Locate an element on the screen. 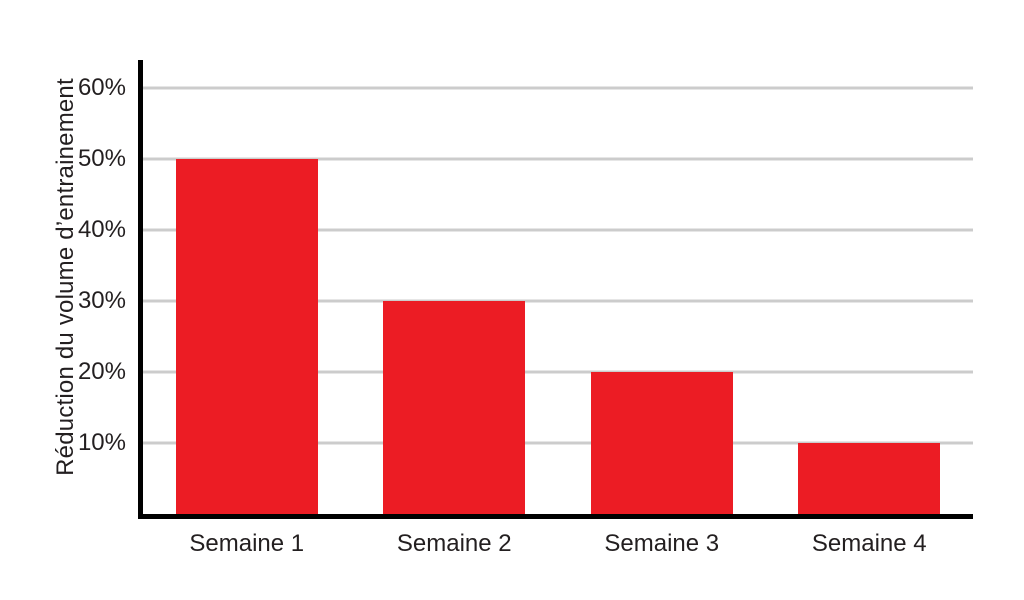  x-axis-label-semaine-2: Semaine 2 is located at coordinates (454, 543).